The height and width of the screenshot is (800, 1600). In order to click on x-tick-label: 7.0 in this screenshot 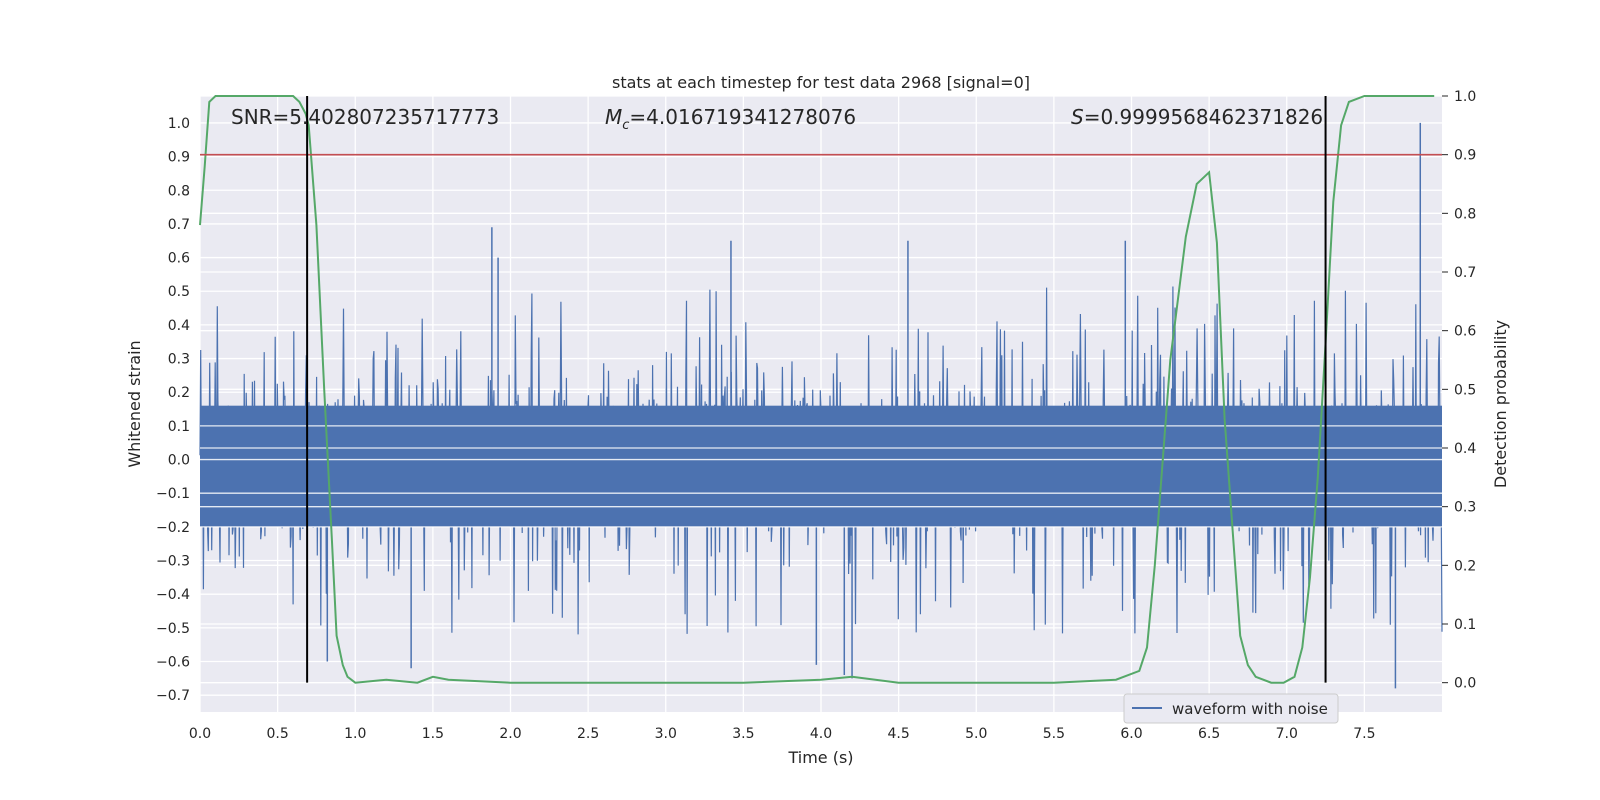, I will do `click(1287, 734)`.